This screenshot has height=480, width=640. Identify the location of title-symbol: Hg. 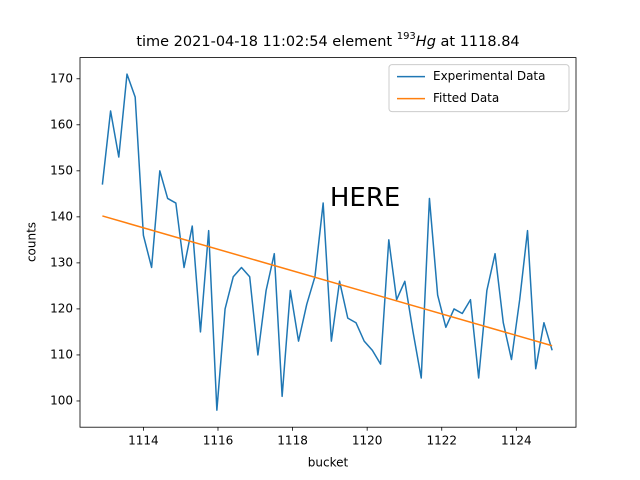
(426, 42).